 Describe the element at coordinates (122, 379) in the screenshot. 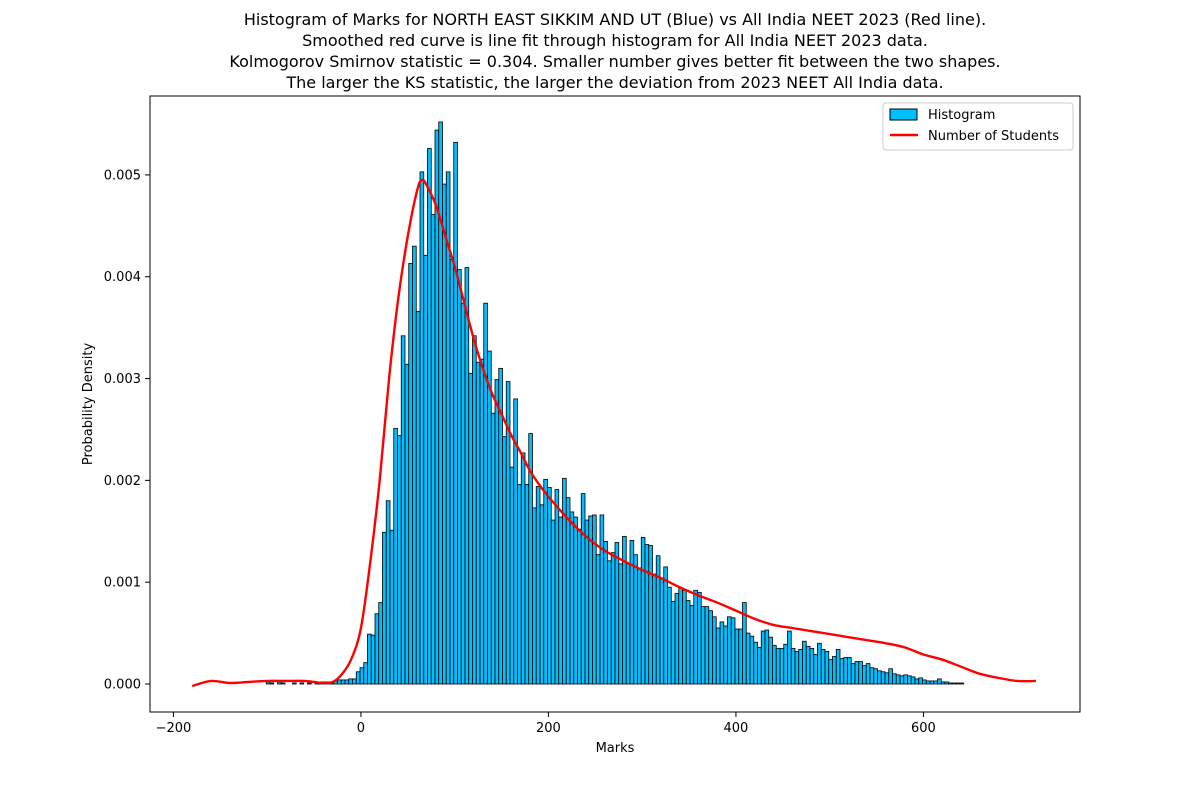

I see `y-tick-label: 0.003` at that location.